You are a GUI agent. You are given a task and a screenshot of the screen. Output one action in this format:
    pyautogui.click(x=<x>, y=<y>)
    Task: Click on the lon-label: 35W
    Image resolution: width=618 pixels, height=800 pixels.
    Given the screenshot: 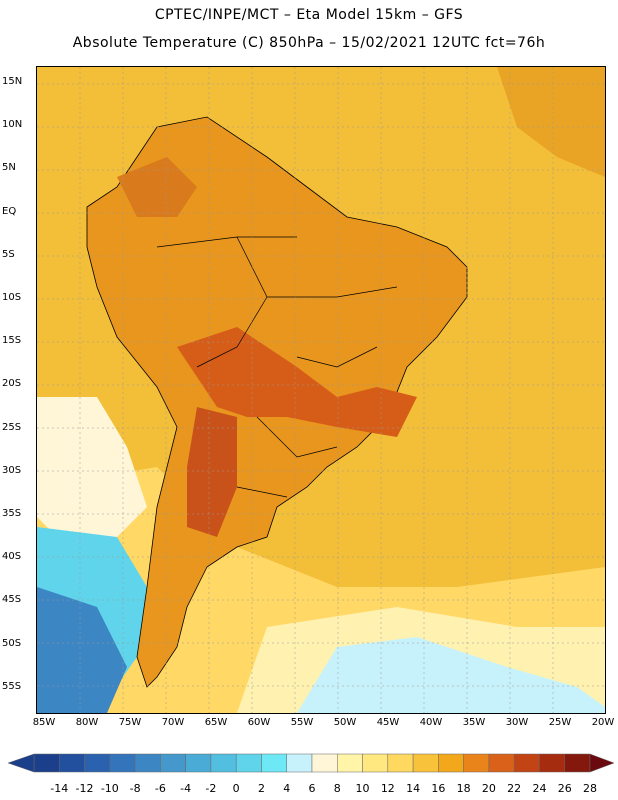 What is the action you would take?
    pyautogui.click(x=474, y=722)
    